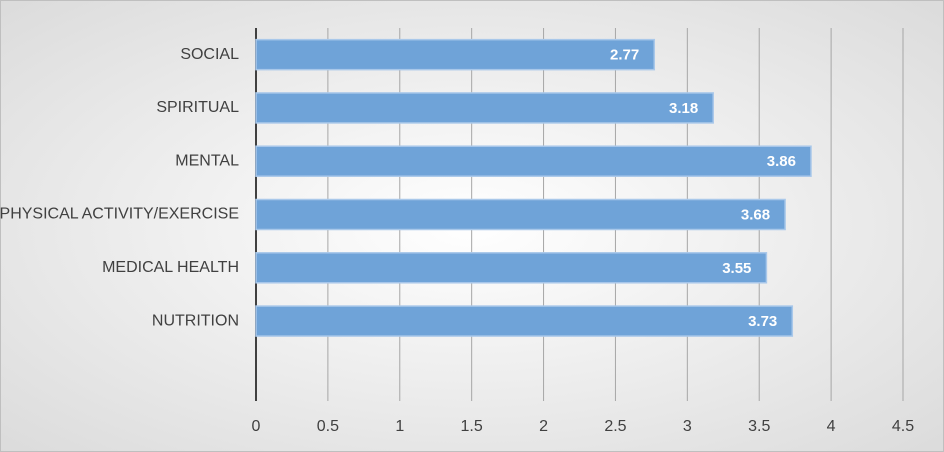  I want to click on x-tick-label: 4, so click(831, 426).